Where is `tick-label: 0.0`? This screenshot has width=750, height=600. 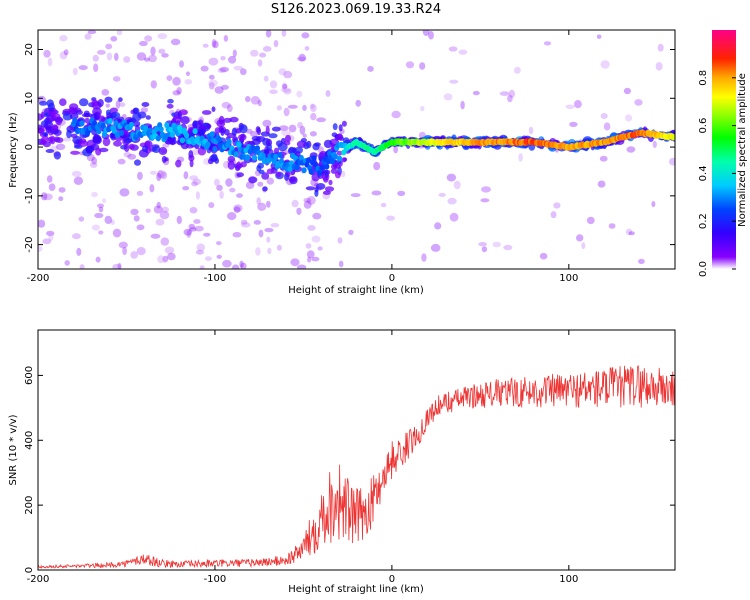
tick-label: 0.0 is located at coordinates (703, 269).